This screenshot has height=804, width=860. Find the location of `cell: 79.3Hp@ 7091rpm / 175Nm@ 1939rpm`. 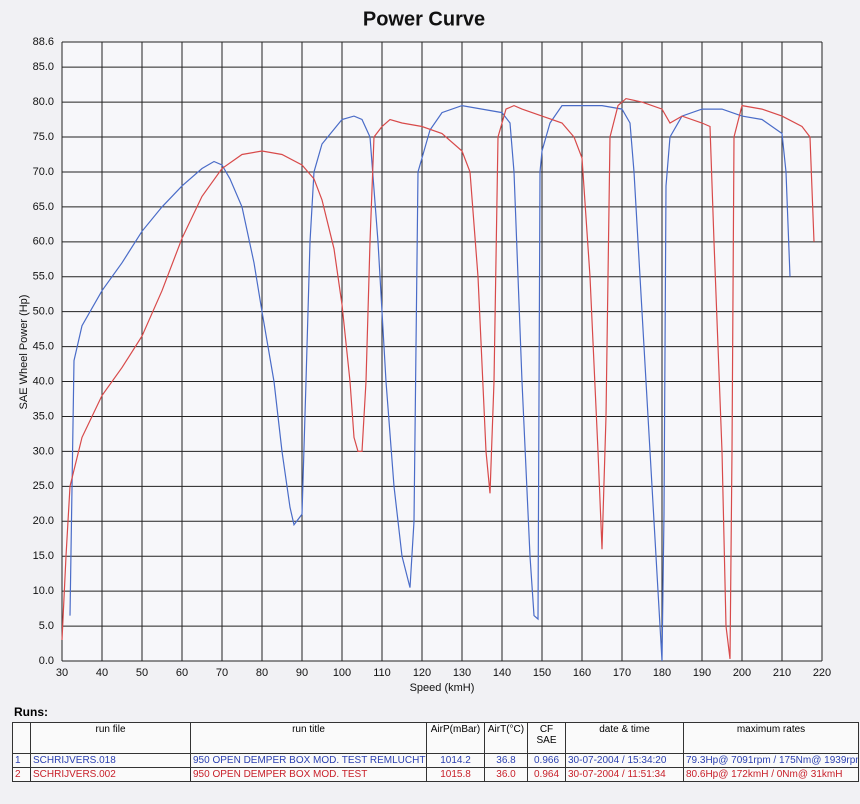

cell: 79.3Hp@ 7091rpm / 175Nm@ 1939rpm is located at coordinates (771, 760).